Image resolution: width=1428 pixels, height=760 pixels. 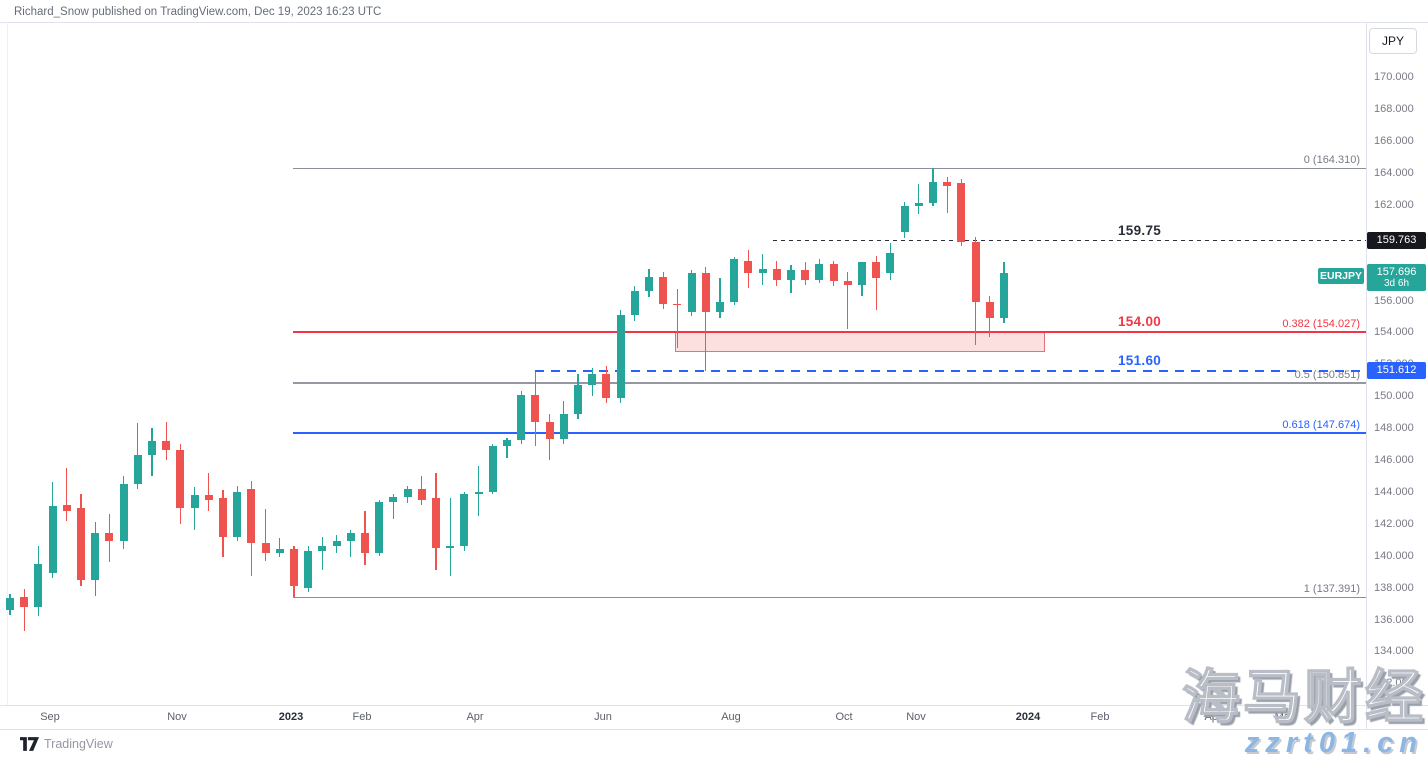 What do you see at coordinates (1069, 241) in the screenshot?
I see `resistance-15975-line` at bounding box center [1069, 241].